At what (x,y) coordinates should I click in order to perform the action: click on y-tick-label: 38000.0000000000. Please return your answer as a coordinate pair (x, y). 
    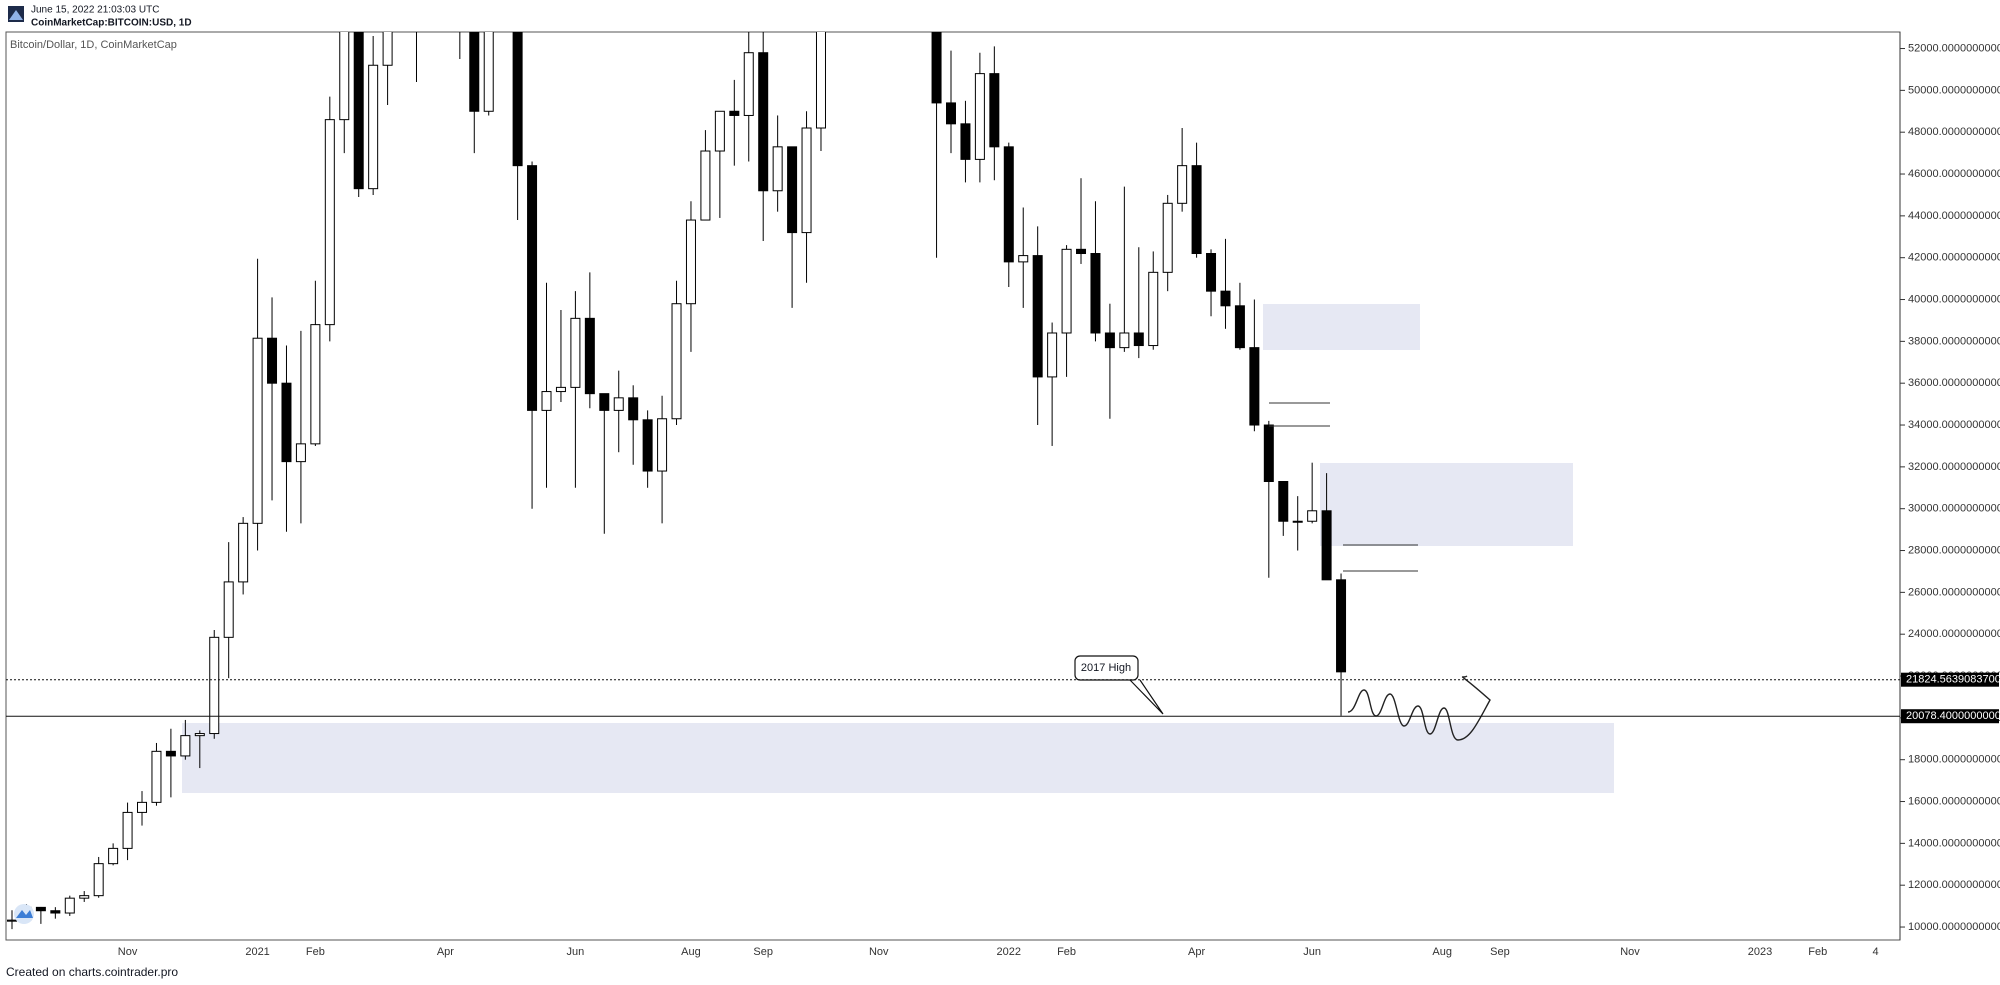
    Looking at the image, I should click on (1954, 341).